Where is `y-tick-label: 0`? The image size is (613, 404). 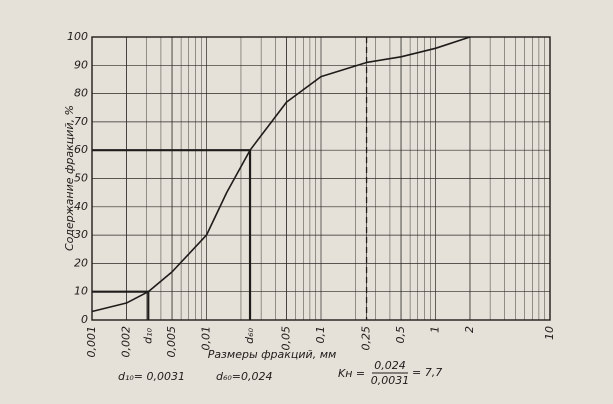
y-tick-label: 0 is located at coordinates (84, 319).